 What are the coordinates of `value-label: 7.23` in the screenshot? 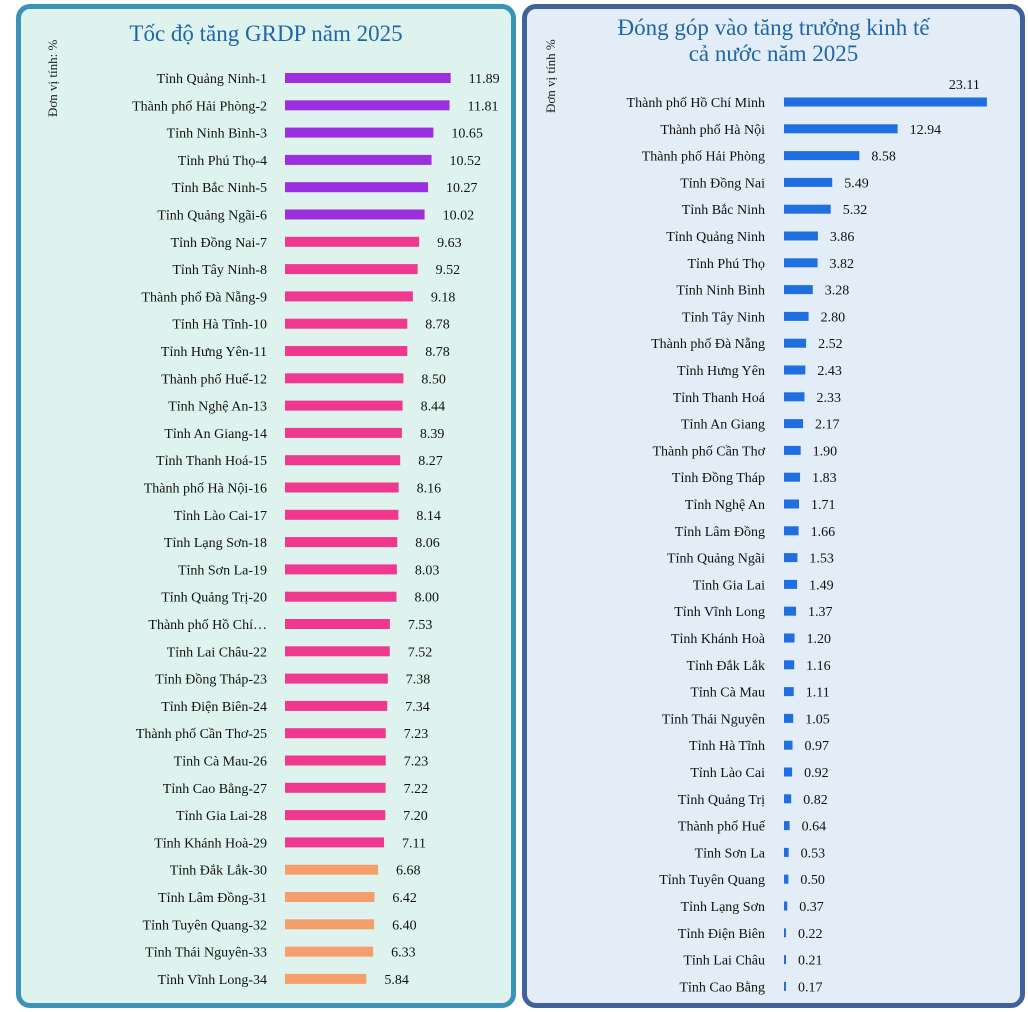 It's located at (416, 734).